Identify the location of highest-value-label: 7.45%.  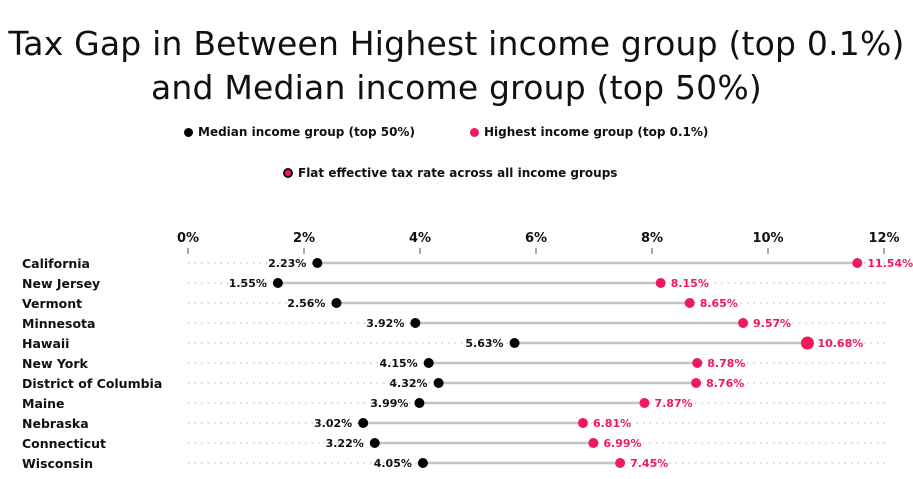
(649, 463).